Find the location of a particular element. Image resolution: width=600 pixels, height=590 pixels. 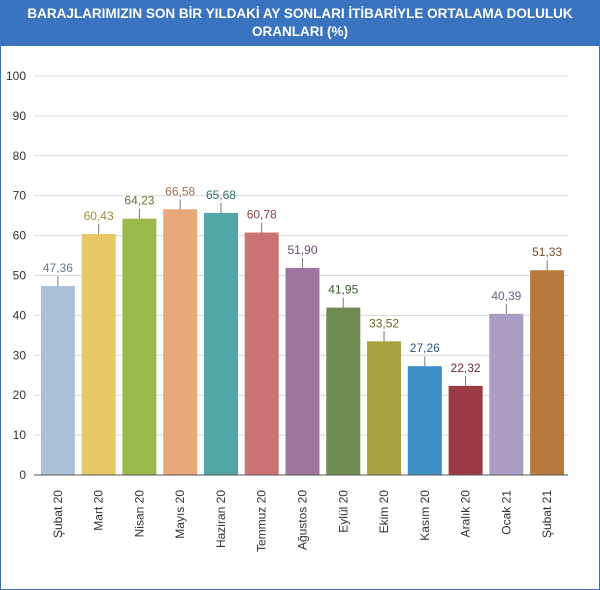

y-tick-label: 10 is located at coordinates (20, 435).